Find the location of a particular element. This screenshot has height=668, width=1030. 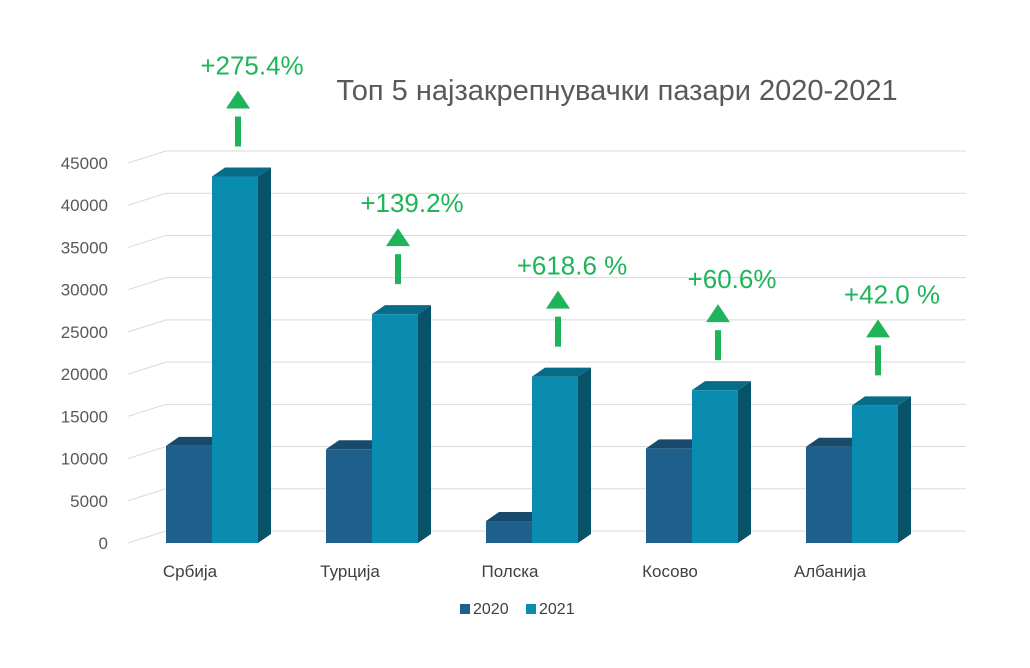

y-tick-label: 15000 is located at coordinates (84, 416).